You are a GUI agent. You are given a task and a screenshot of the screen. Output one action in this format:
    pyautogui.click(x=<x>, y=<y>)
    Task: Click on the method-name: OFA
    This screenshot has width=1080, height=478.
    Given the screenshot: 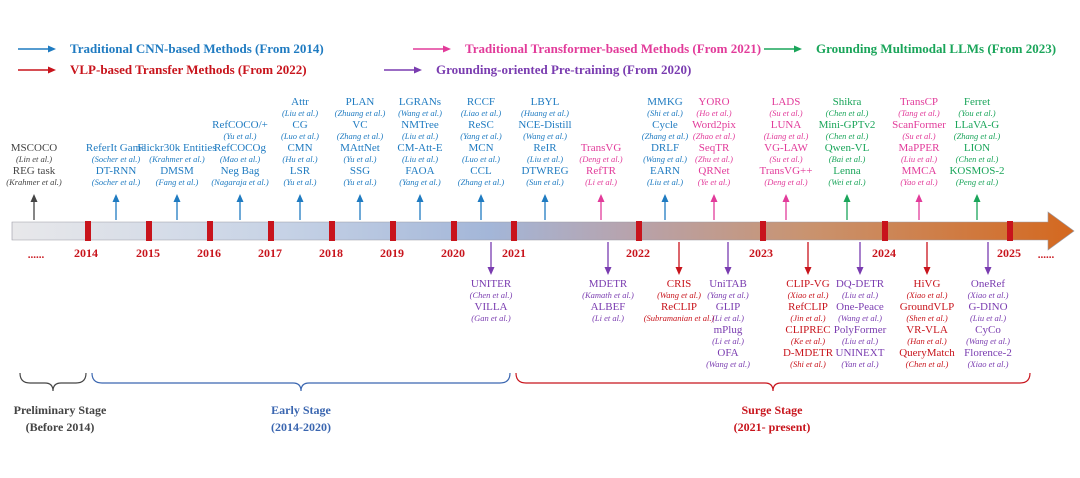 What is the action you would take?
    pyautogui.click(x=727, y=353)
    